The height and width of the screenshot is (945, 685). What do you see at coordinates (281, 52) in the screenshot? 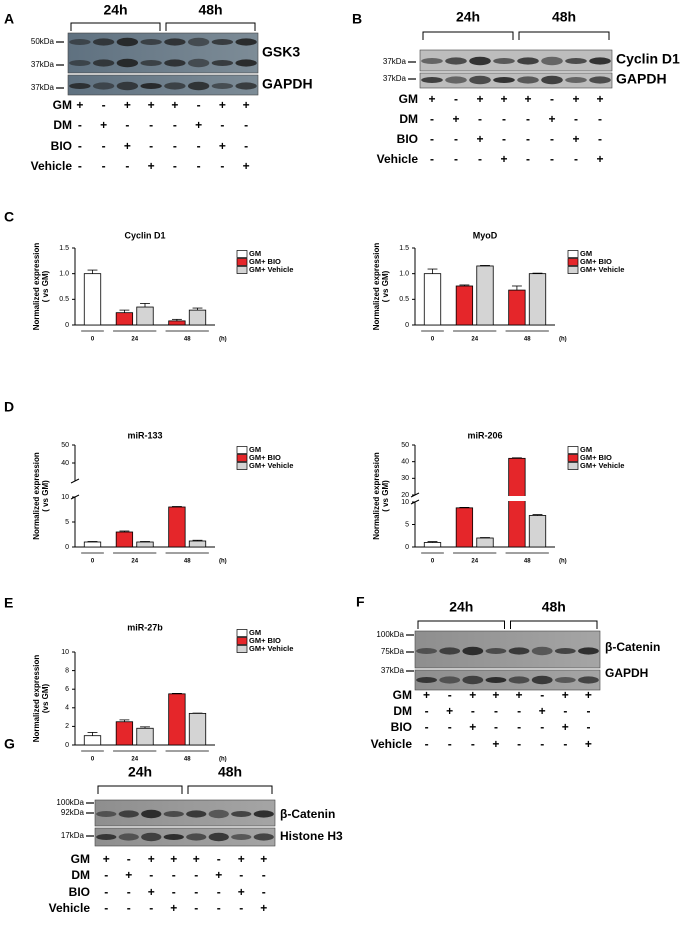
I see `protein-label: GSK3` at bounding box center [281, 52].